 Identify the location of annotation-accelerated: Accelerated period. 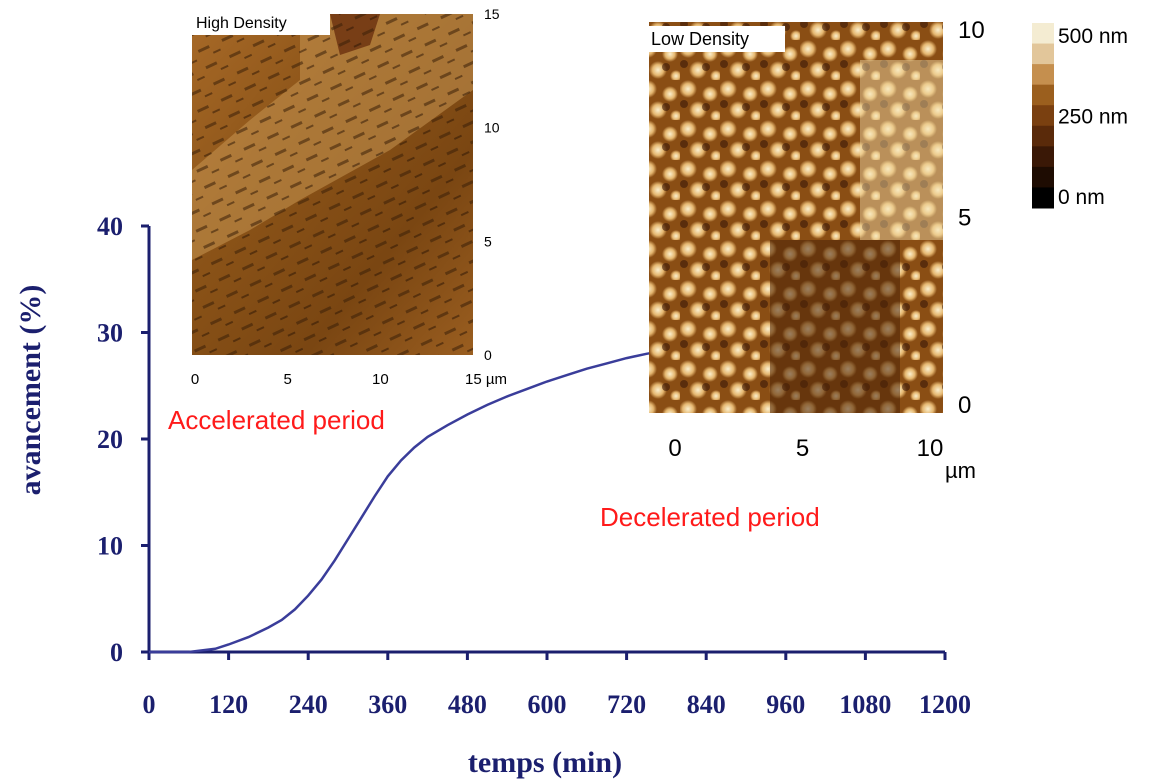
(276, 420).